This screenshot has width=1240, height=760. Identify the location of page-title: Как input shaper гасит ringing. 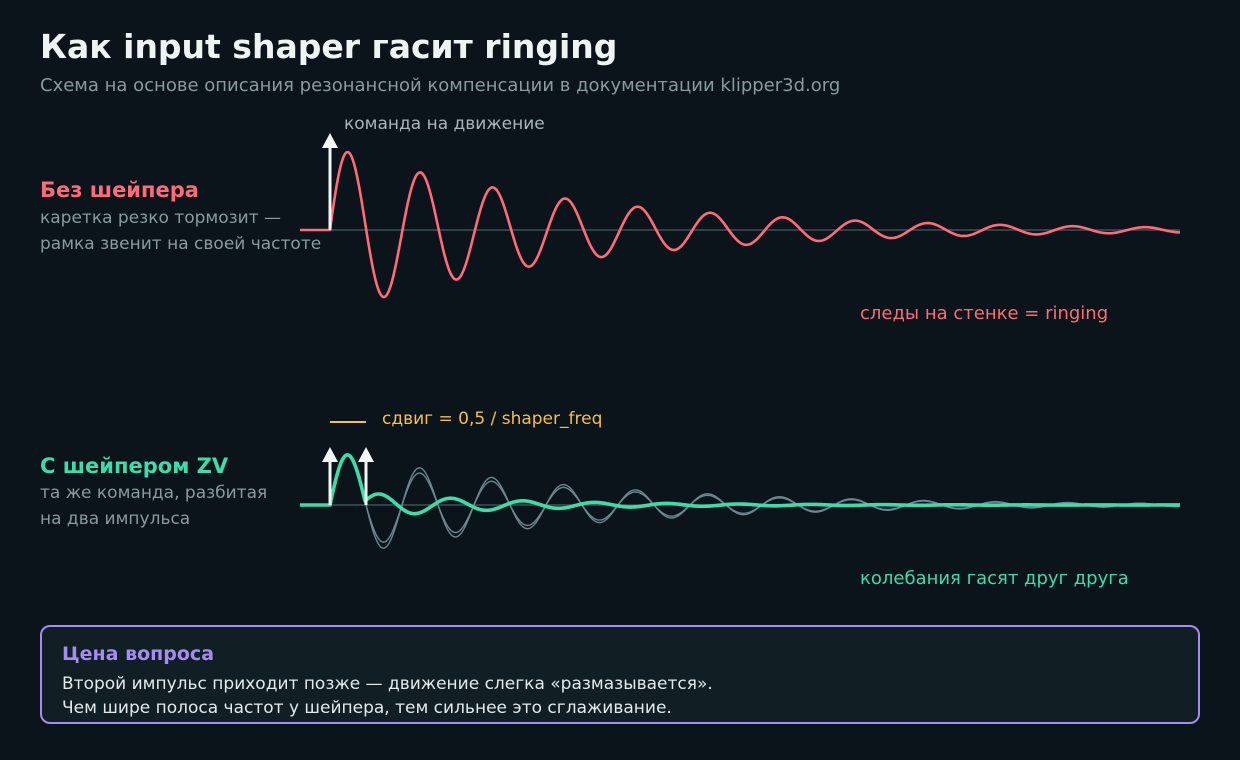
(329, 46).